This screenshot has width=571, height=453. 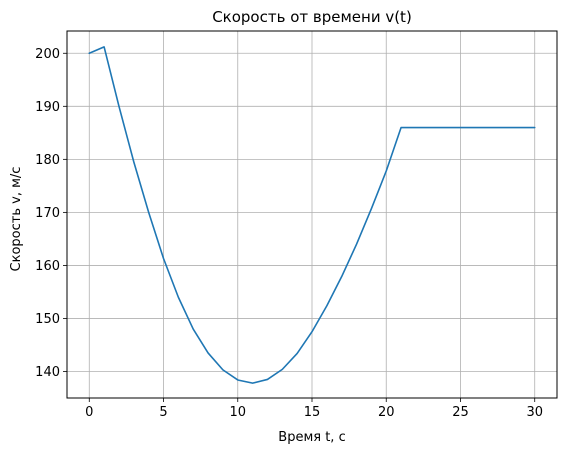 What do you see at coordinates (47, 266) in the screenshot?
I see `y-tick-label: 160` at bounding box center [47, 266].